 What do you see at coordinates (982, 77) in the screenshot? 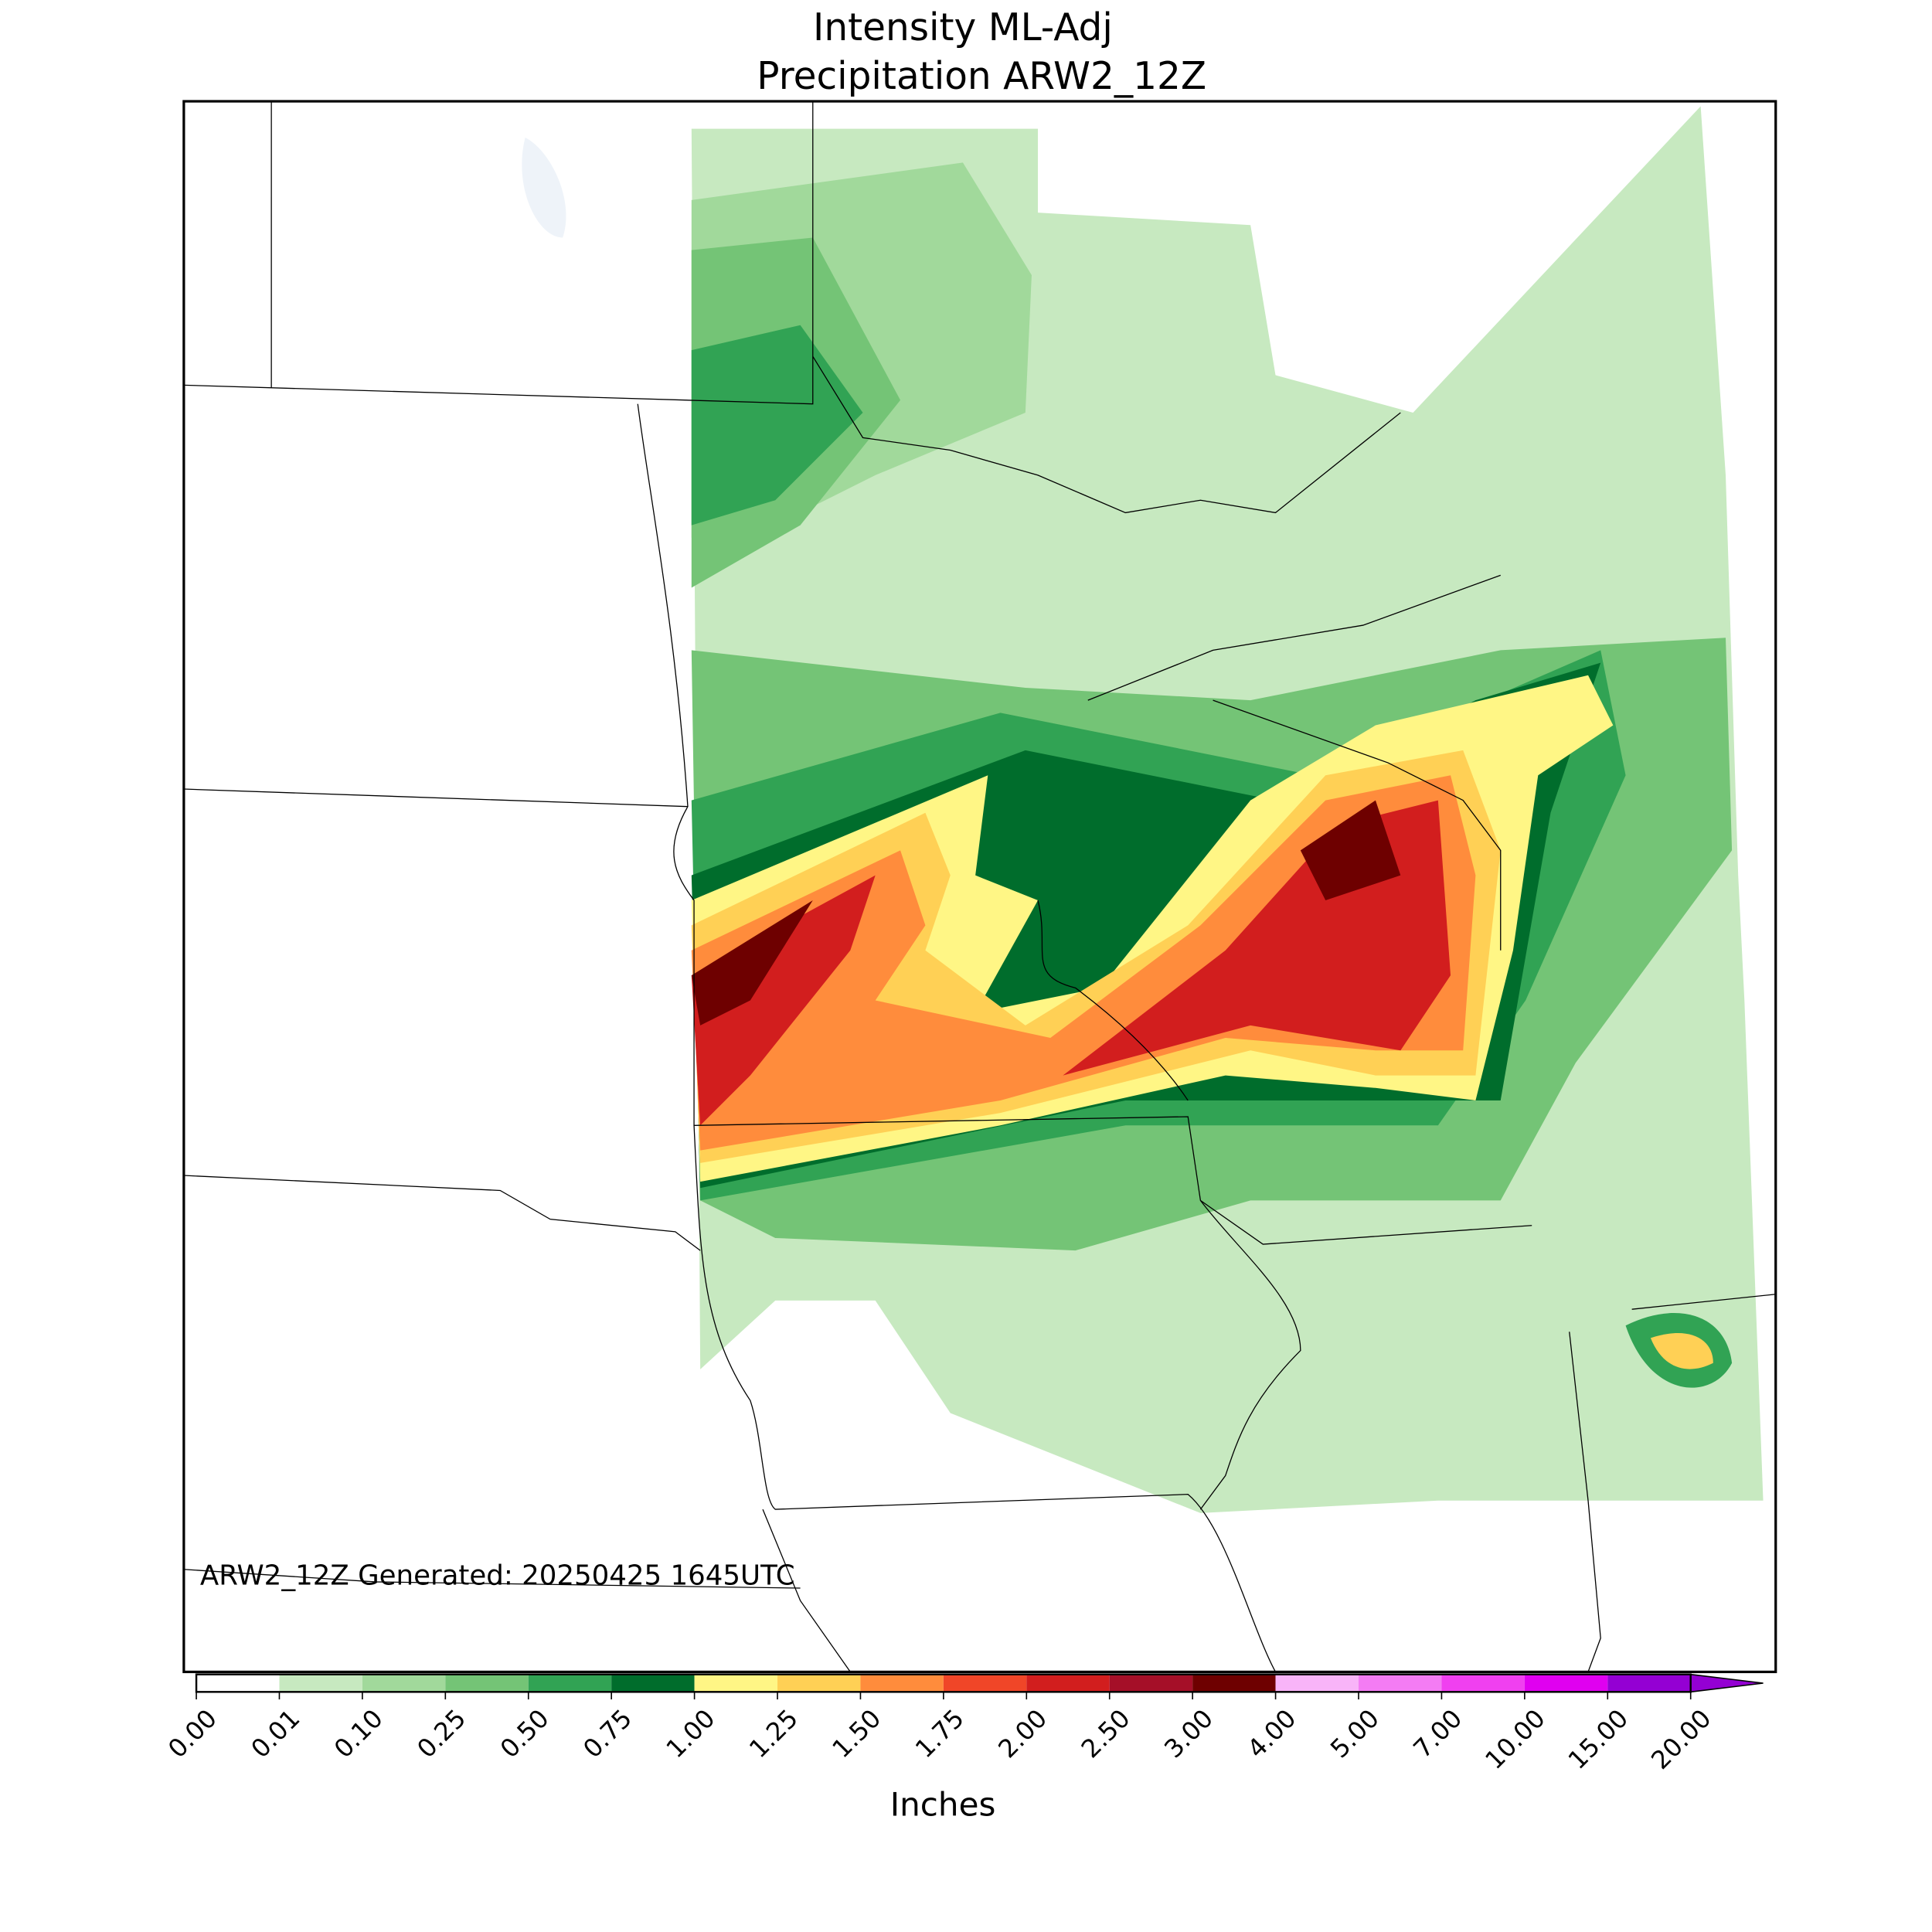
I see `title-line: Precipitation ARW2_12Z` at bounding box center [982, 77].